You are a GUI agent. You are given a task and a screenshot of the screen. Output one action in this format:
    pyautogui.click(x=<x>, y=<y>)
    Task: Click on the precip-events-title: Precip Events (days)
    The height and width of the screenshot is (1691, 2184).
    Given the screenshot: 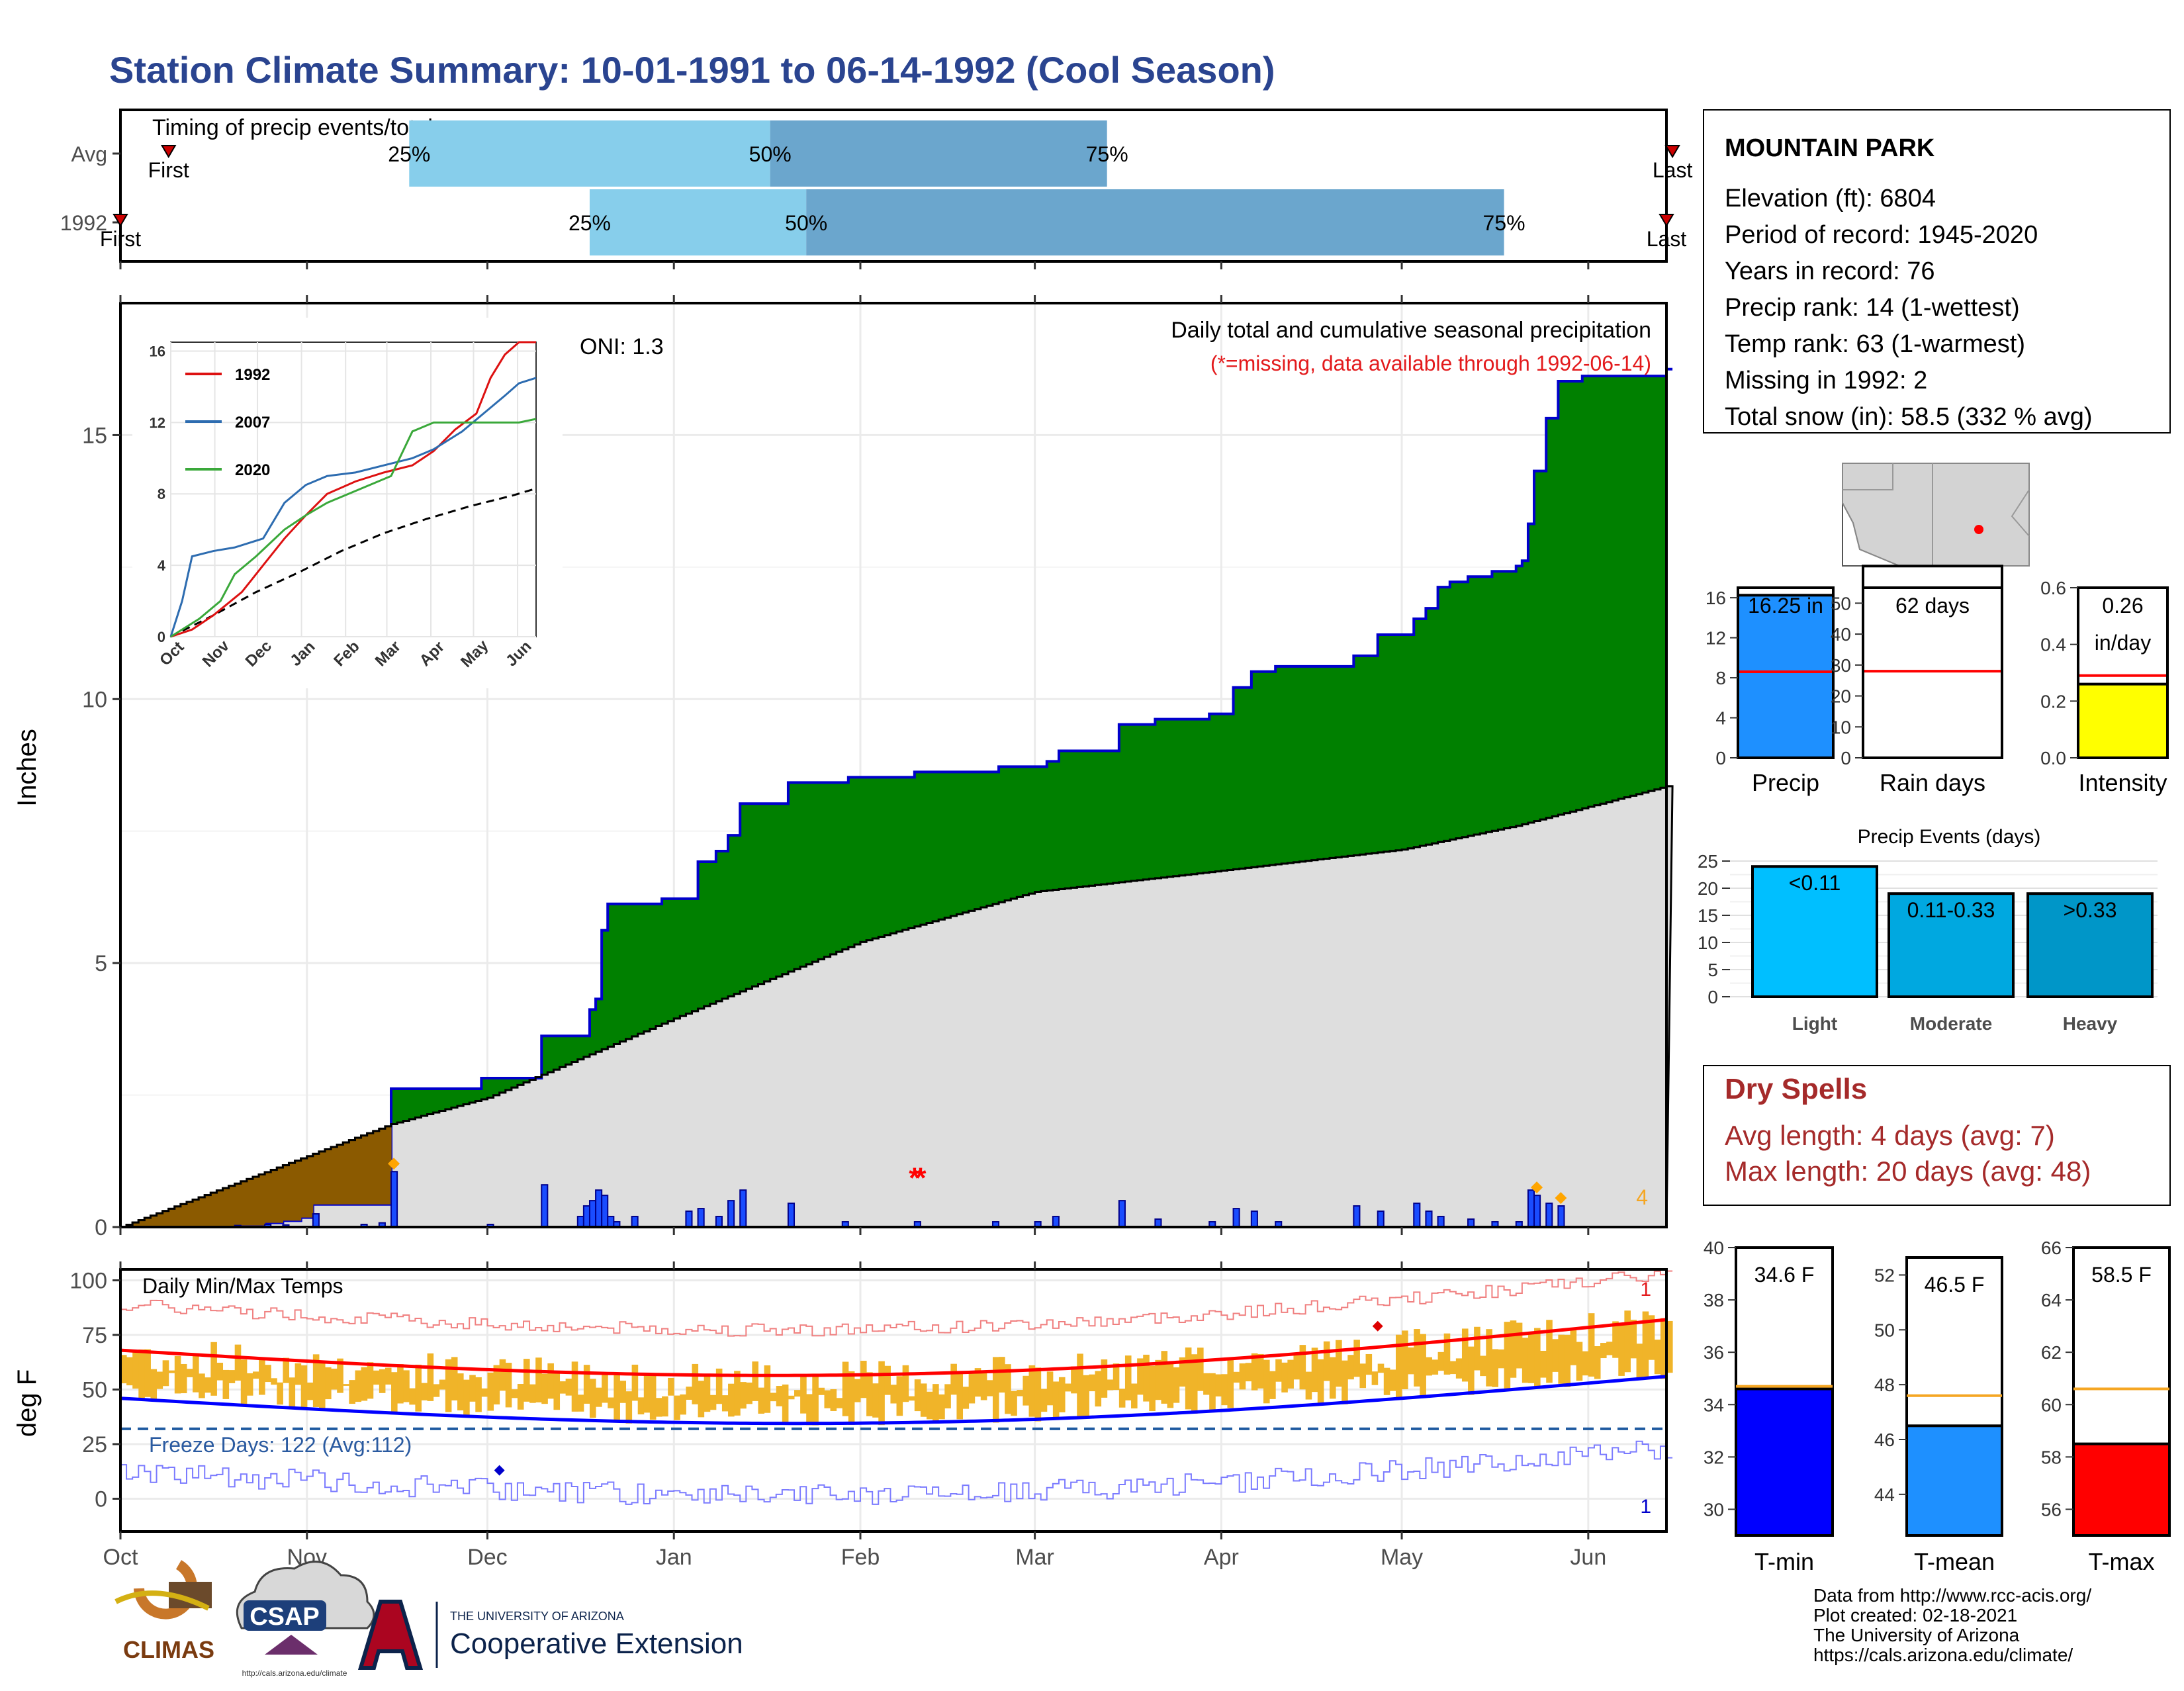 What is the action you would take?
    pyautogui.click(x=1949, y=837)
    